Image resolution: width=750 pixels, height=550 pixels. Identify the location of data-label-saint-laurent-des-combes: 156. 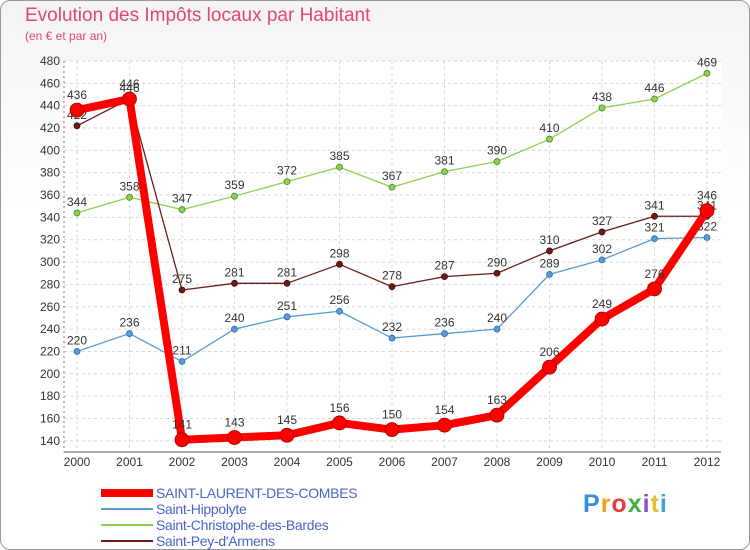
(339, 408).